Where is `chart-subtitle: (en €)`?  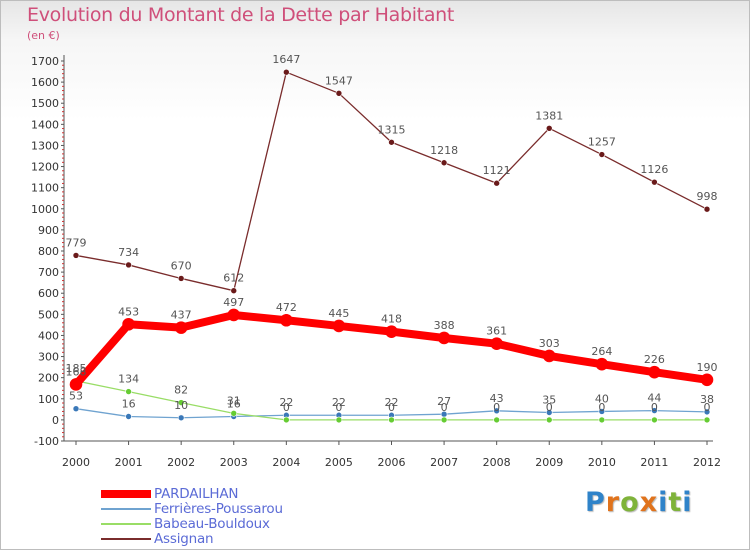
chart-subtitle: (en €) is located at coordinates (43, 35).